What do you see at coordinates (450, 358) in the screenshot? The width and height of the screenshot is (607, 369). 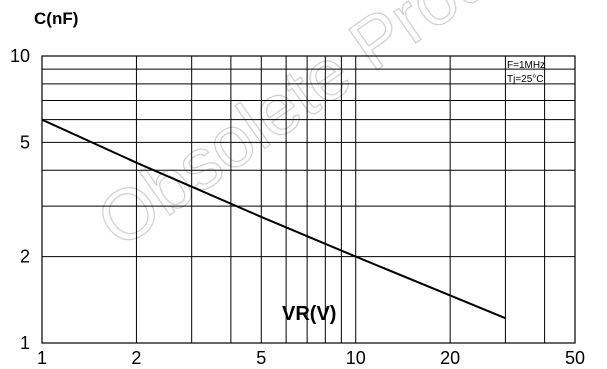 I see `x-tick-label: 20` at bounding box center [450, 358].